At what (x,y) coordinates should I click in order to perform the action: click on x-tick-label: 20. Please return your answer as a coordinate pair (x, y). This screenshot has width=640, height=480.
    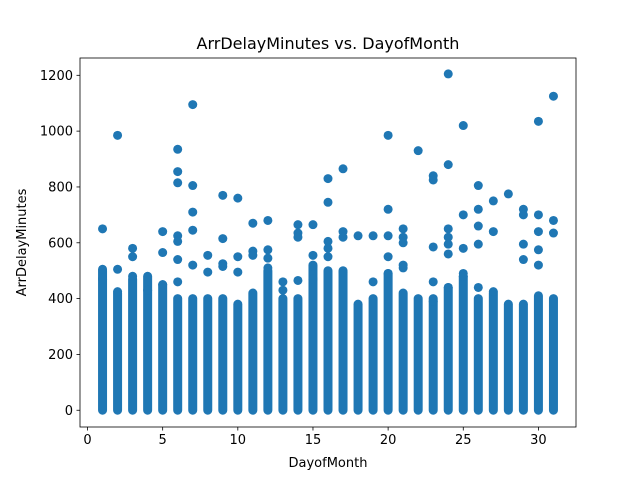
    Looking at the image, I should click on (388, 440).